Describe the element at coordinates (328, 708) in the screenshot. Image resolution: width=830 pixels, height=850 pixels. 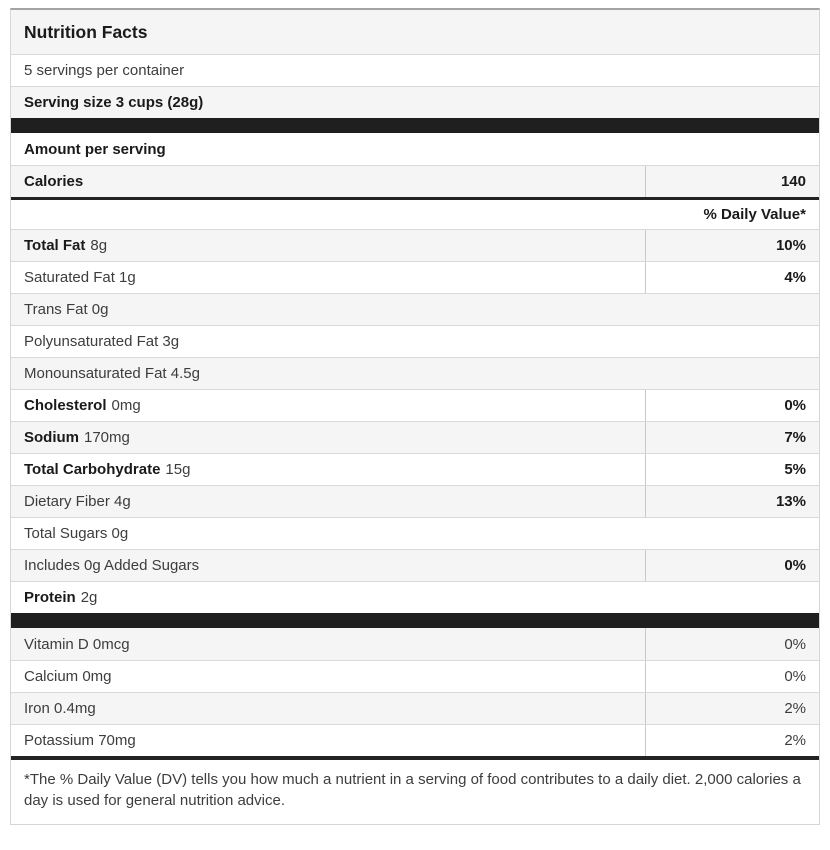
I see `nutrient-label-cell: Iron 0.4mg` at that location.